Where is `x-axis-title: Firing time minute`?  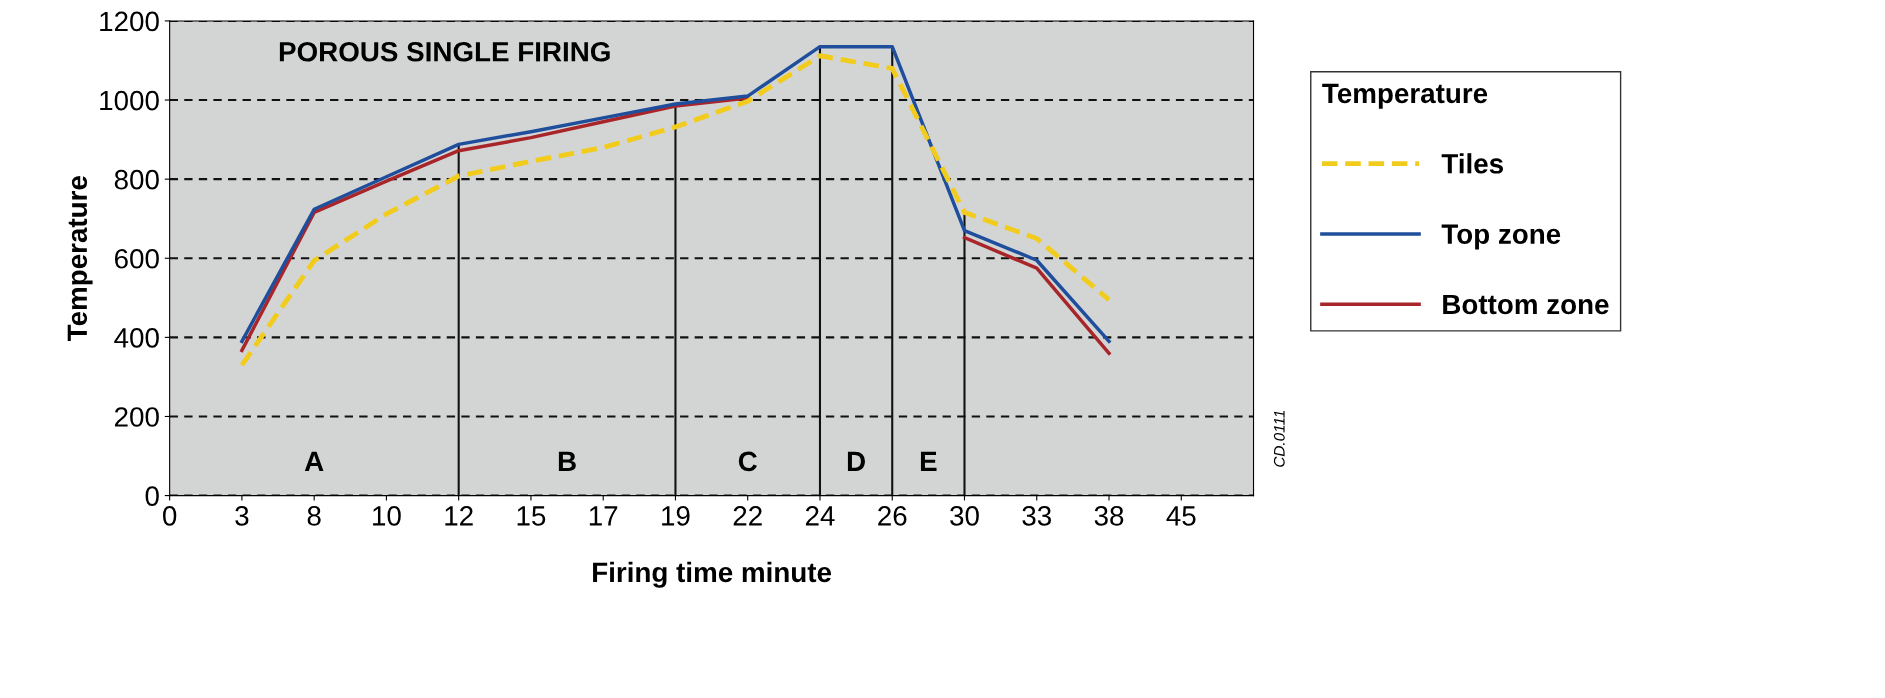 x-axis-title: Firing time minute is located at coordinates (712, 574).